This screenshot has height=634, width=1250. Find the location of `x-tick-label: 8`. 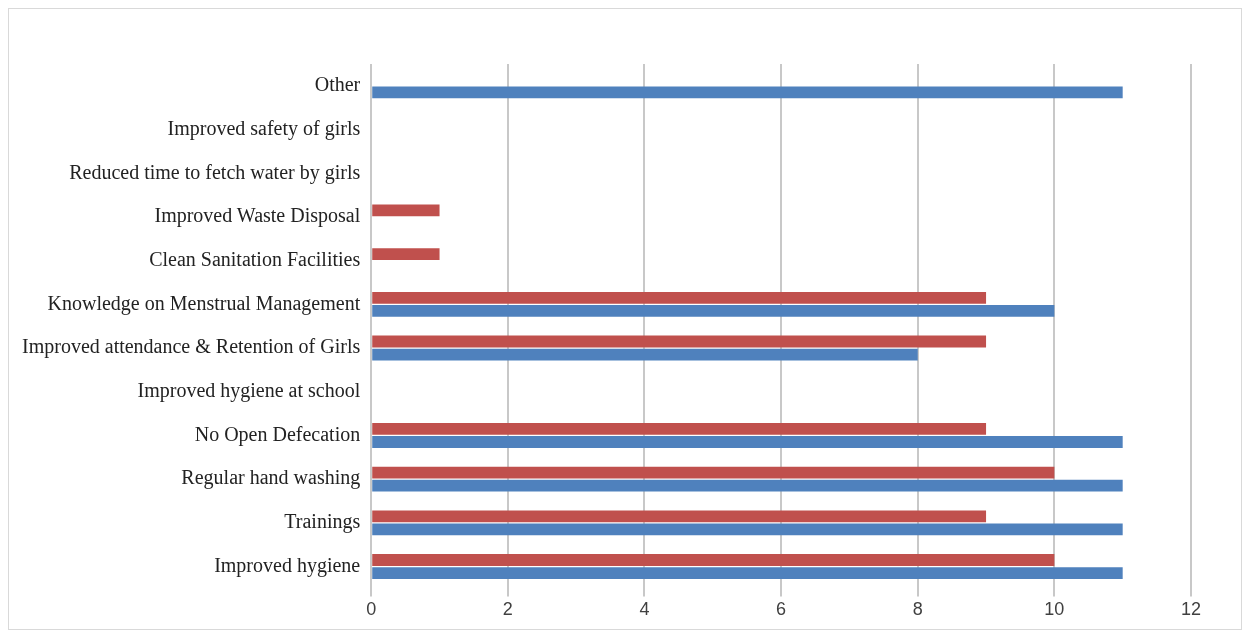

x-tick-label: 8 is located at coordinates (917, 609).